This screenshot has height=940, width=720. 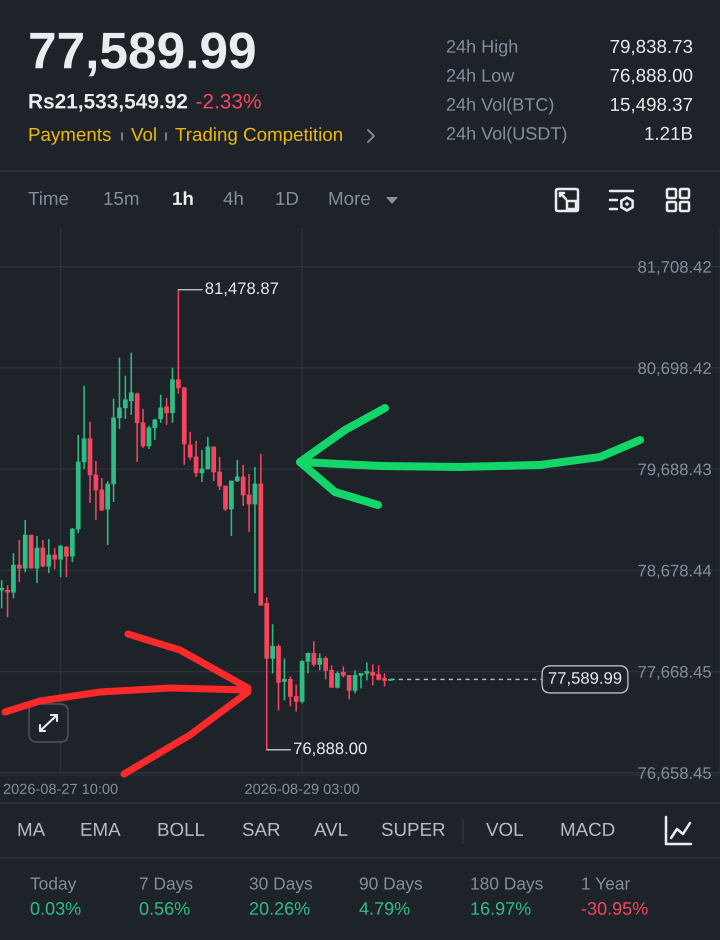 What do you see at coordinates (53, 885) in the screenshot?
I see `text: Today` at bounding box center [53, 885].